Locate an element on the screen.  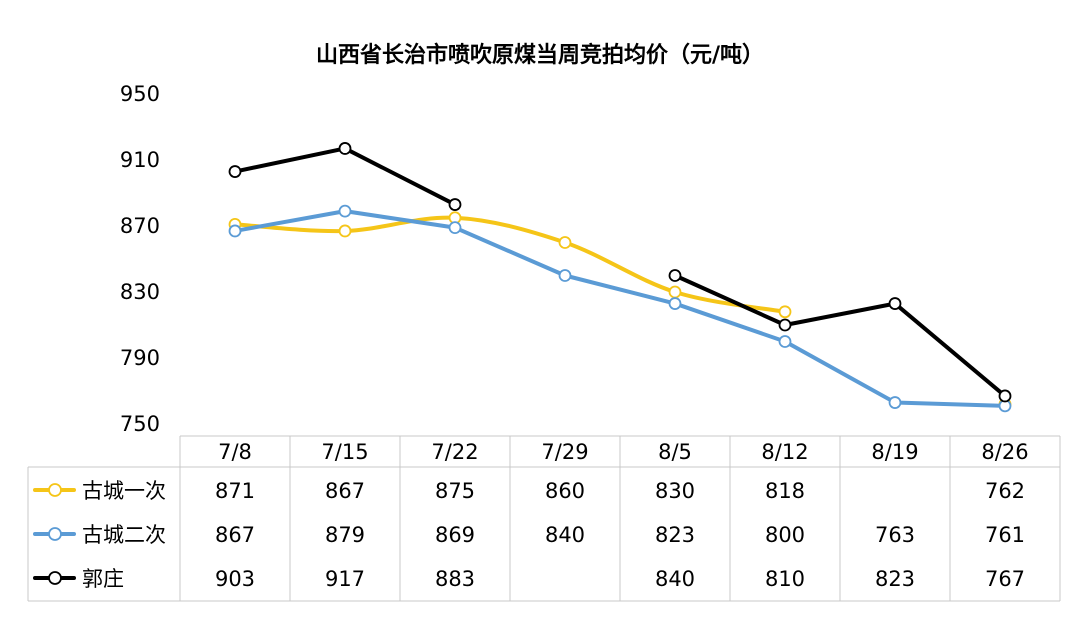
legend-label: 郭庄 is located at coordinates (103, 579).